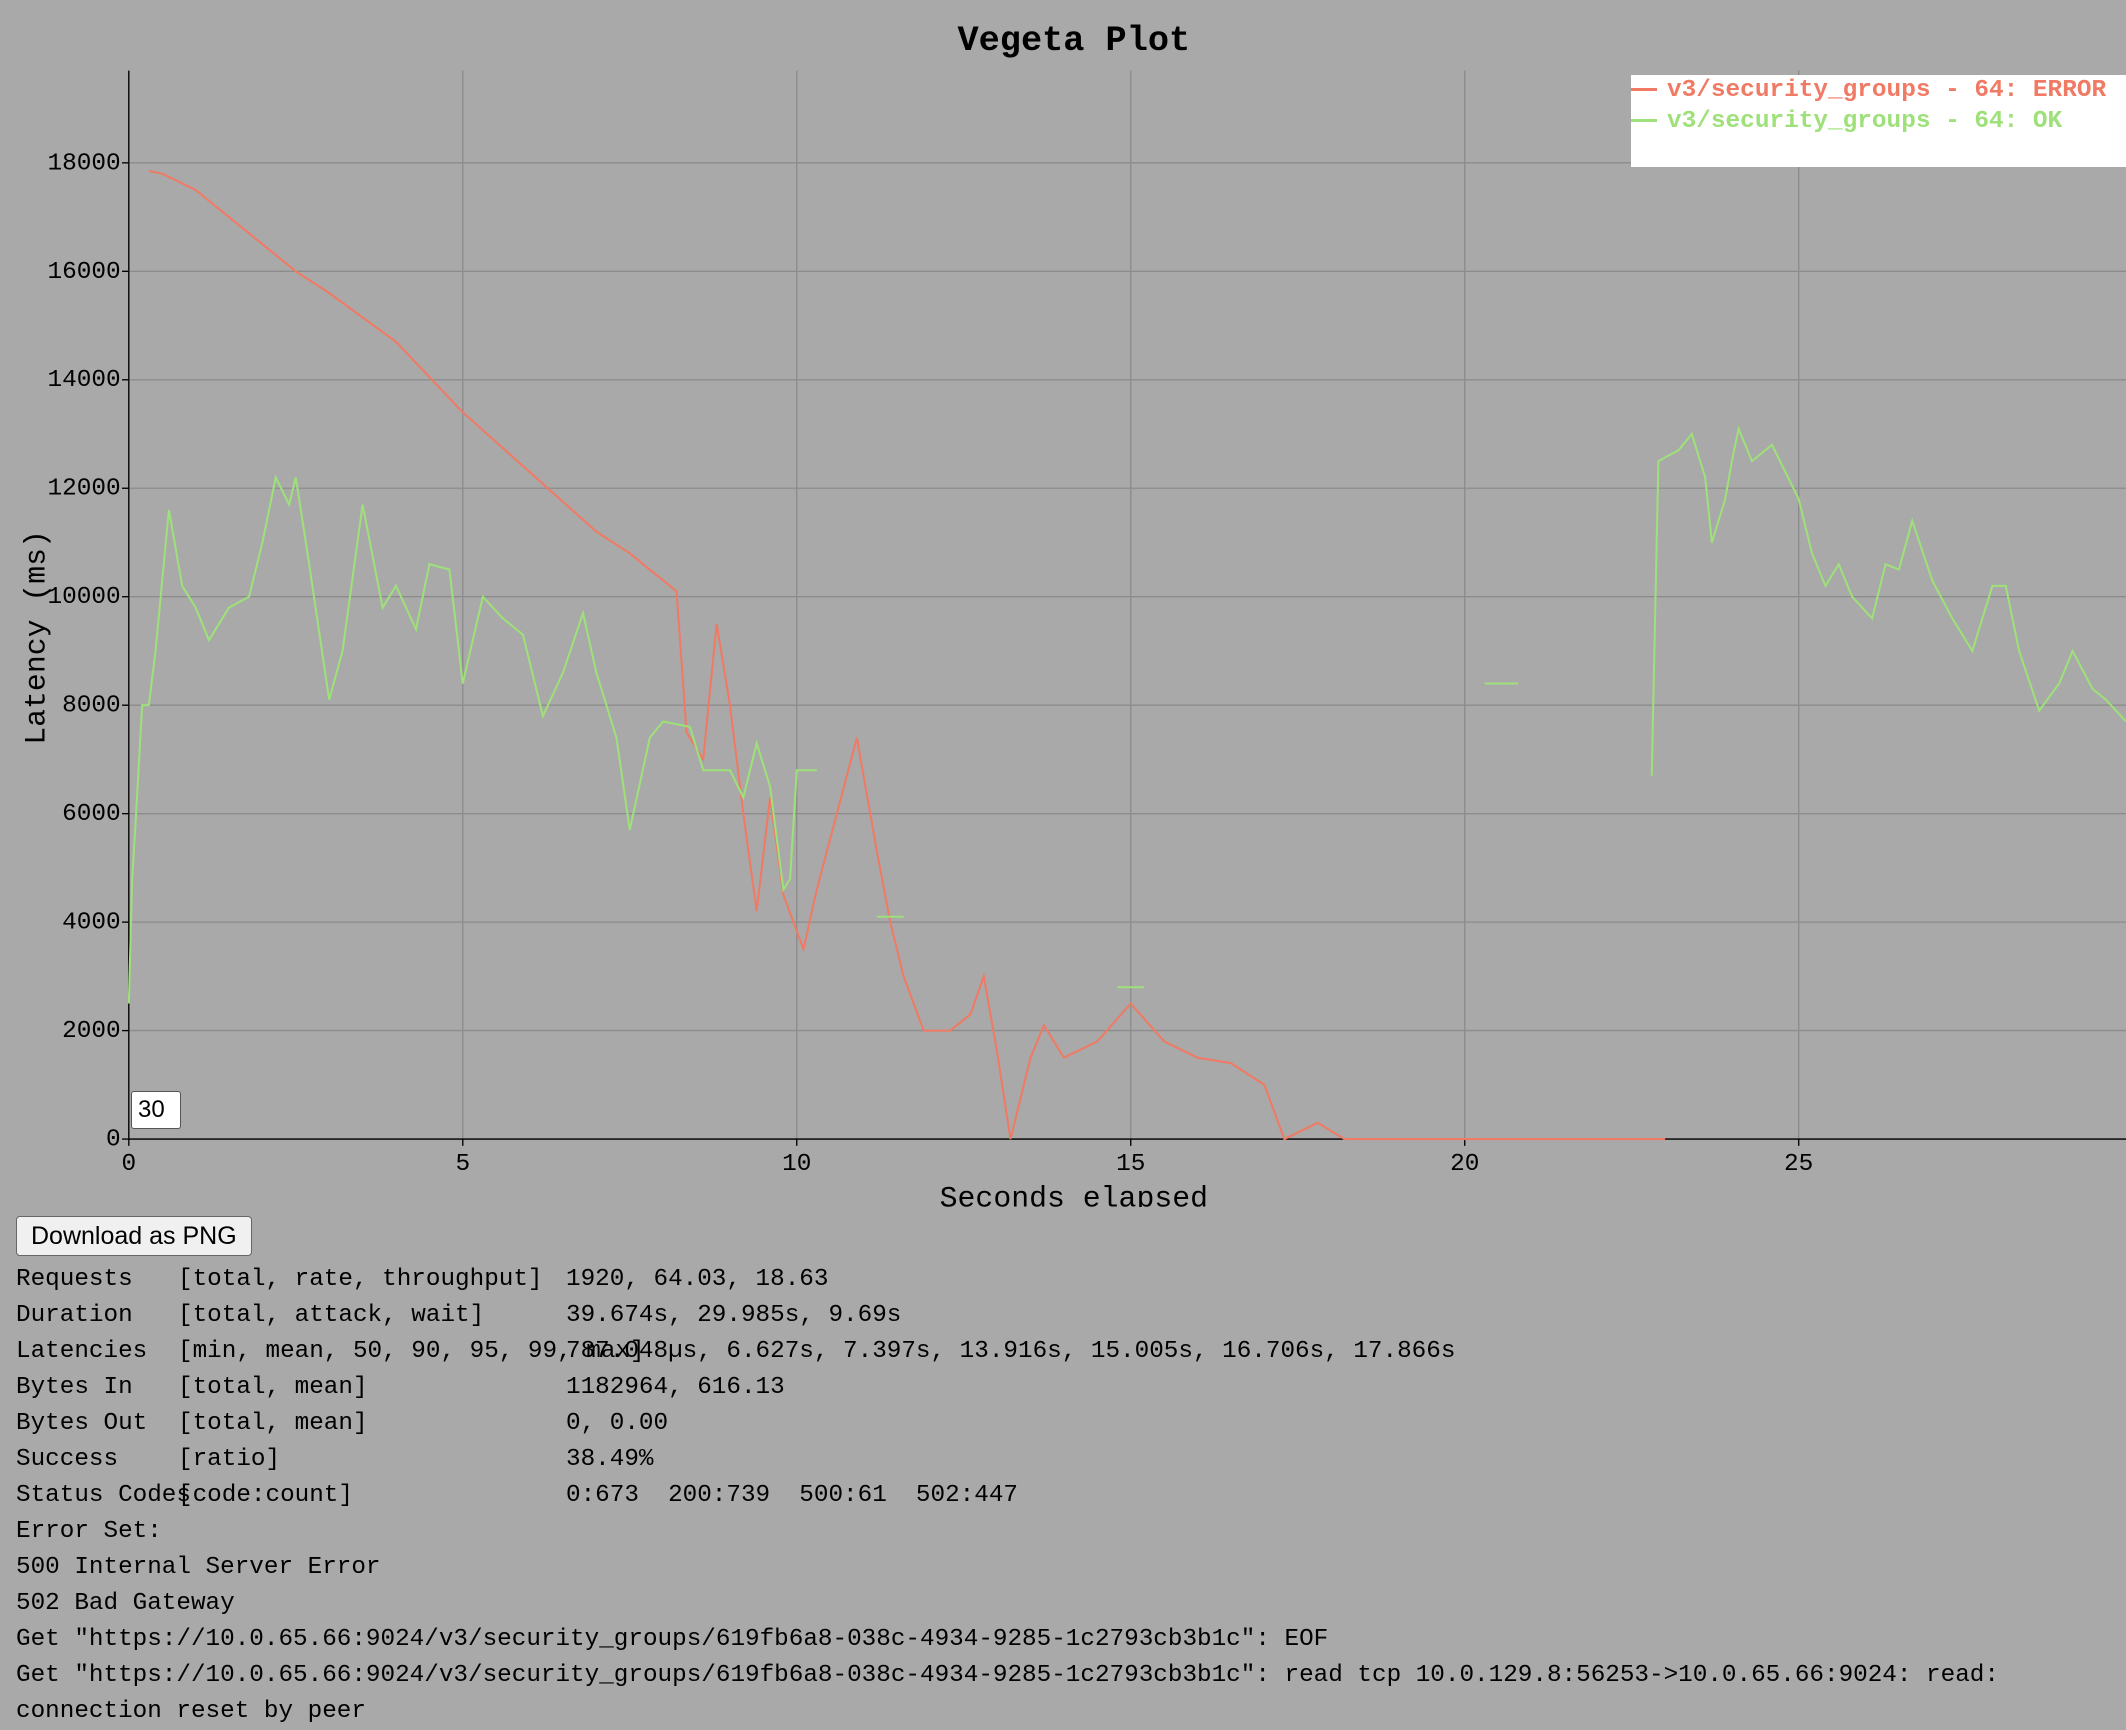 The image size is (2126, 1730). I want to click on x-axis-label: Seconds elapsed, so click(1074, 1194).